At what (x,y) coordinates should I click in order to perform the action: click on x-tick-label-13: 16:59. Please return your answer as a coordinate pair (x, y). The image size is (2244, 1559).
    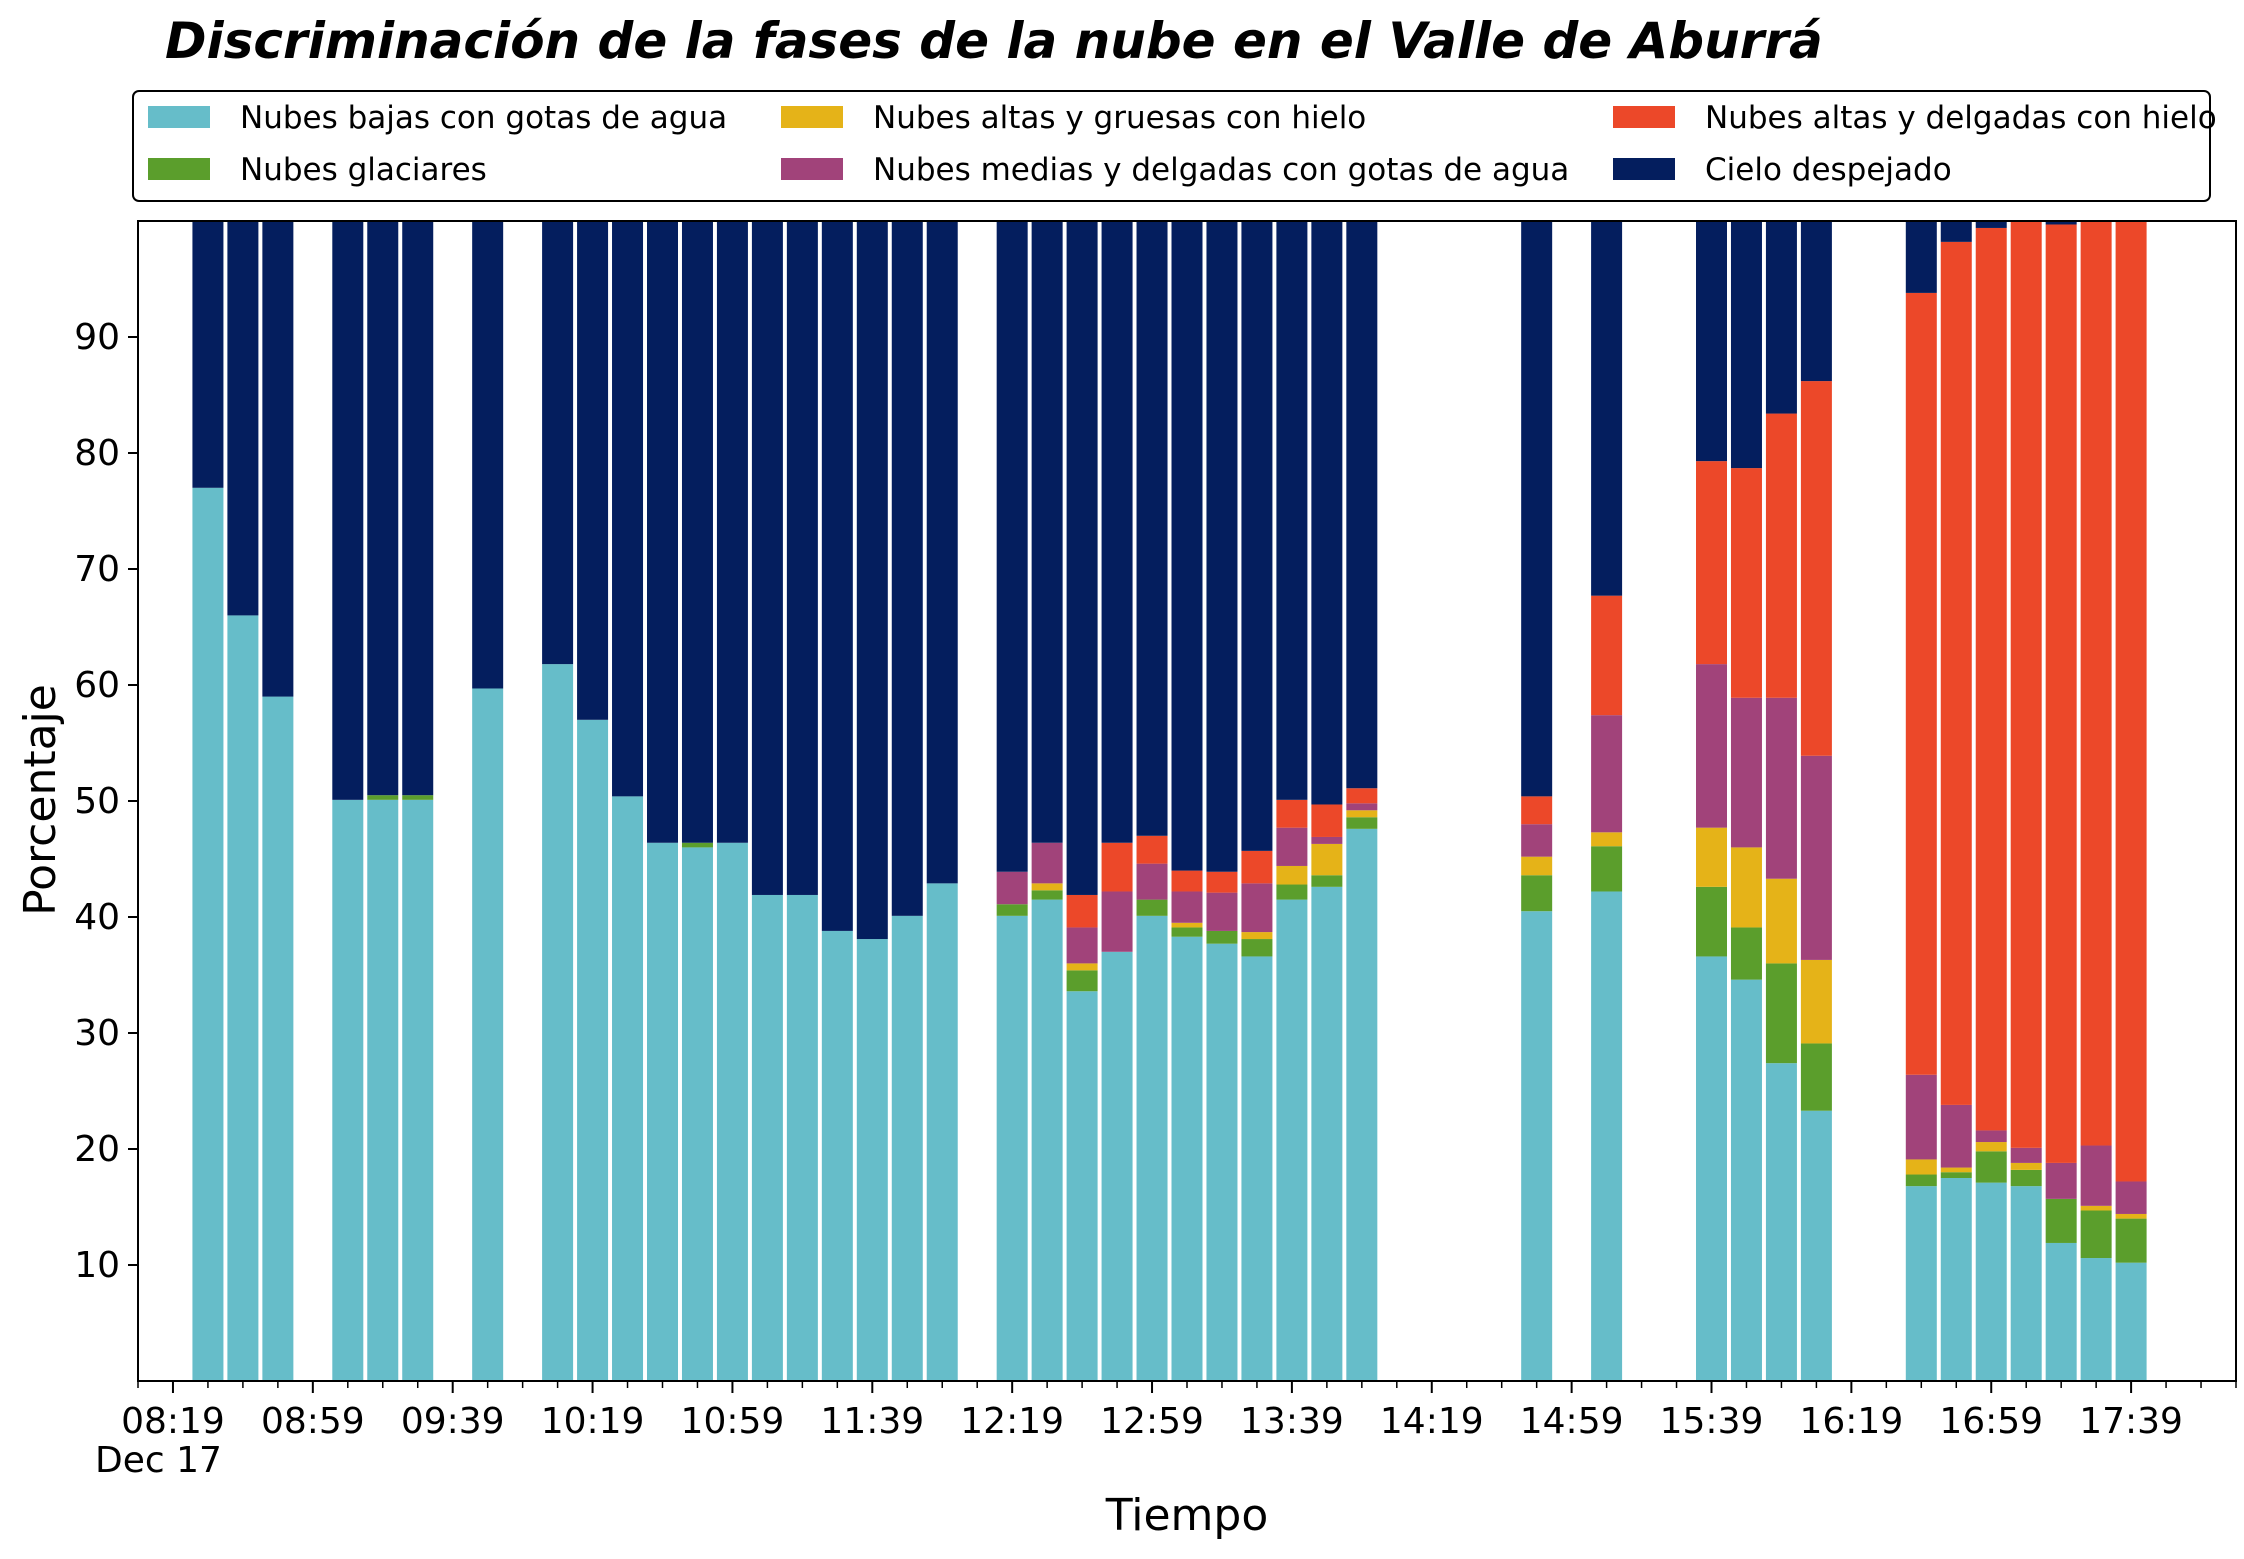
    Looking at the image, I should click on (1991, 1421).